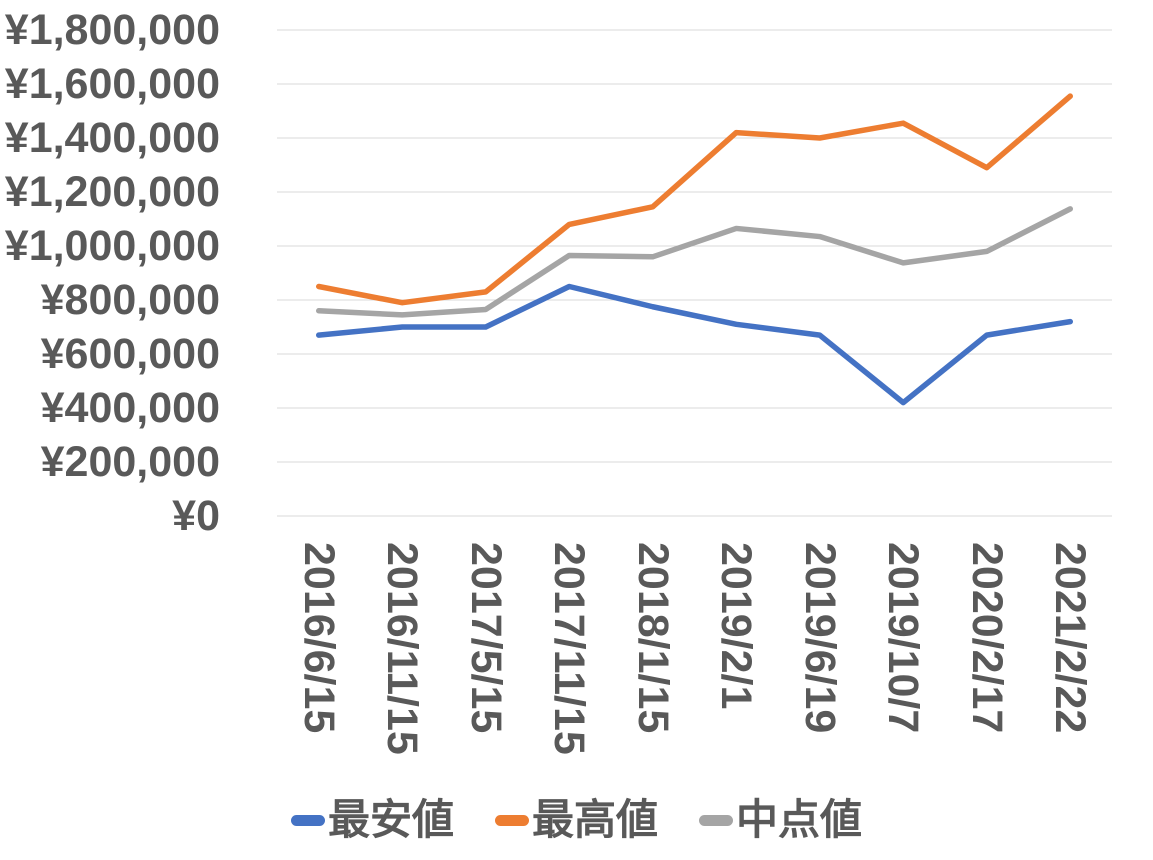 The height and width of the screenshot is (860, 1153). I want to click on y-tick-label: ¥1,200,000, so click(112, 192).